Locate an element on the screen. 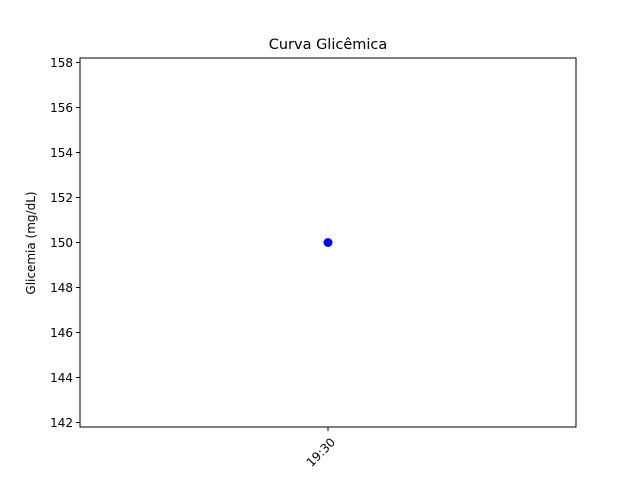  y-tick-label: 146 is located at coordinates (61, 333).